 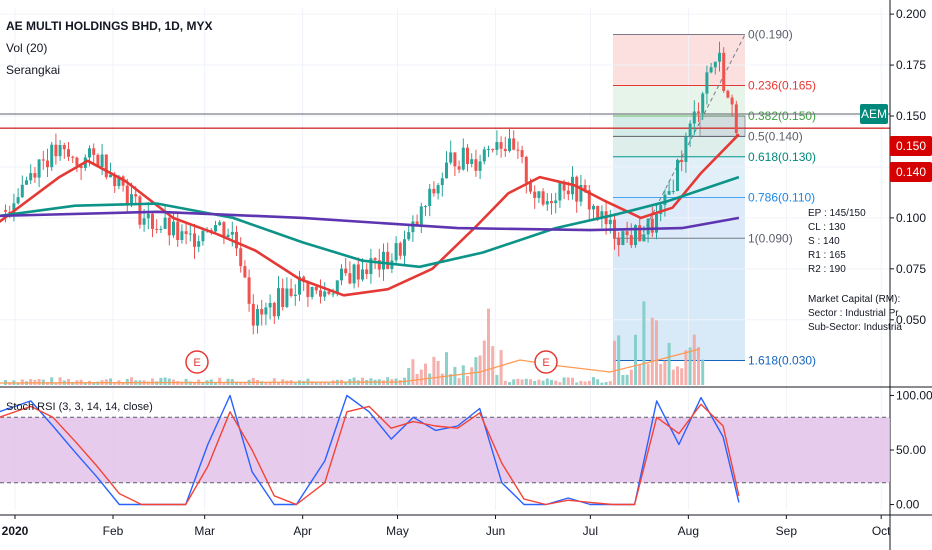 I want to click on aem-price-tag, so click(x=874, y=113).